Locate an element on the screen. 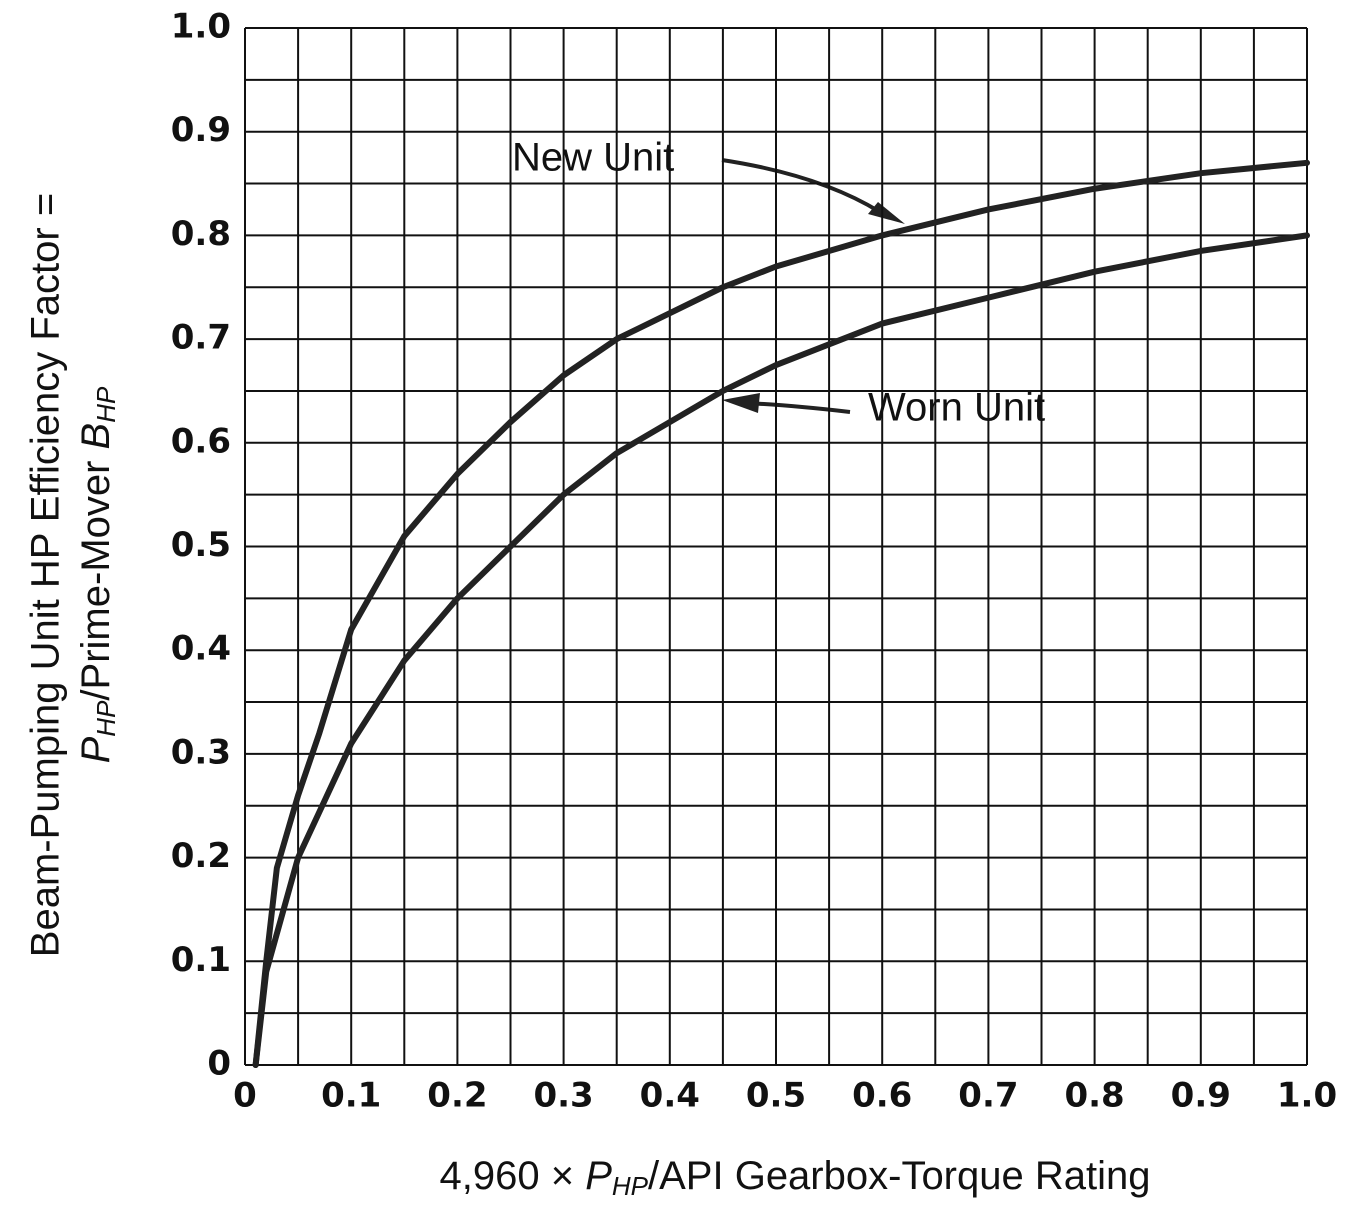 This screenshot has width=1357, height=1222. y-tick-label: 1.0 is located at coordinates (201, 27).